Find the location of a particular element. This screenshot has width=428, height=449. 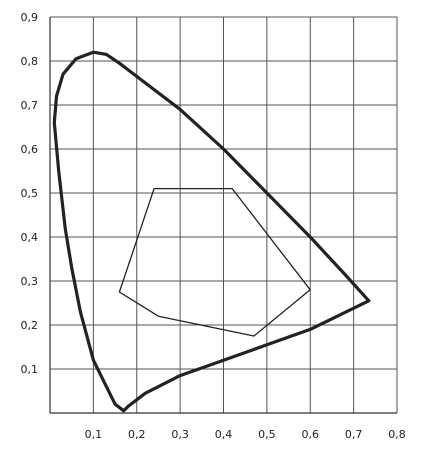

x-tick-label-4: 0,5 is located at coordinates (267, 434).